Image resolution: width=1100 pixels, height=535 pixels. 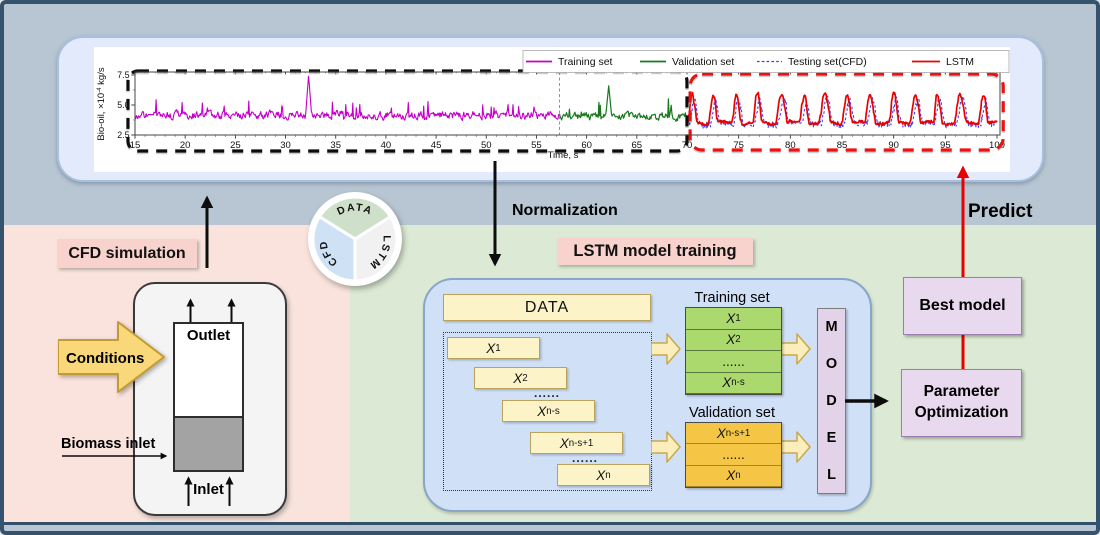 What do you see at coordinates (335, 145) in the screenshot?
I see `svg-text: 35` at bounding box center [335, 145].